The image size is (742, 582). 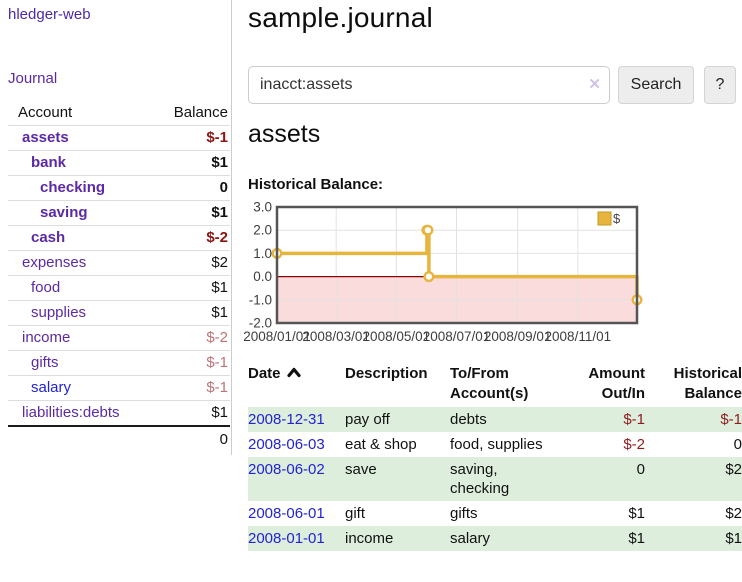 I want to click on account-row: supplies $1, so click(x=119, y=313).